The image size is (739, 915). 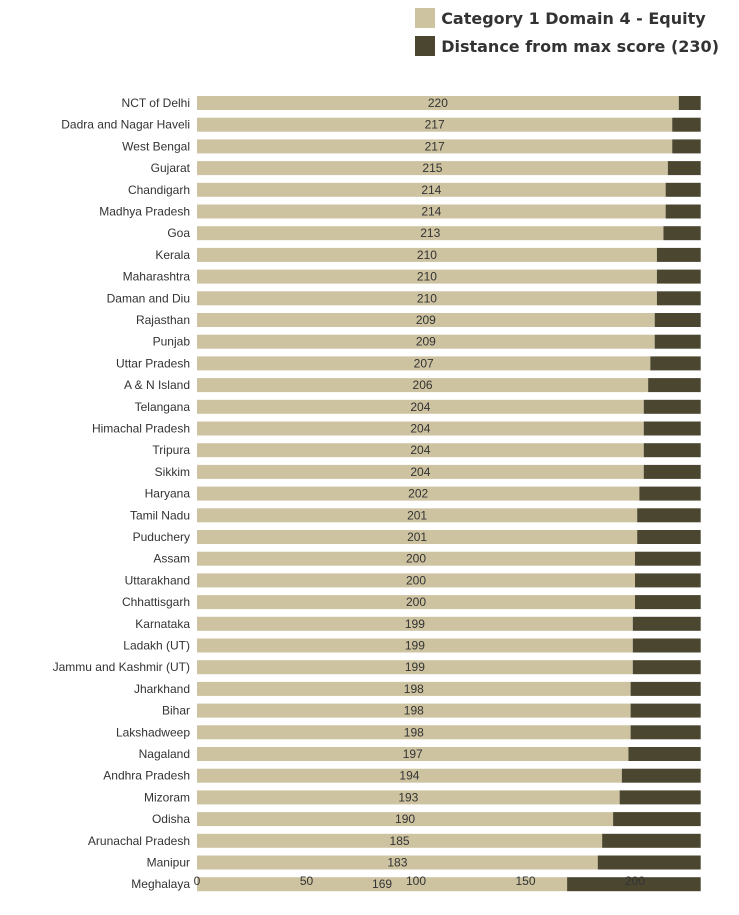 What do you see at coordinates (405, 819) in the screenshot?
I see `value-label: 190` at bounding box center [405, 819].